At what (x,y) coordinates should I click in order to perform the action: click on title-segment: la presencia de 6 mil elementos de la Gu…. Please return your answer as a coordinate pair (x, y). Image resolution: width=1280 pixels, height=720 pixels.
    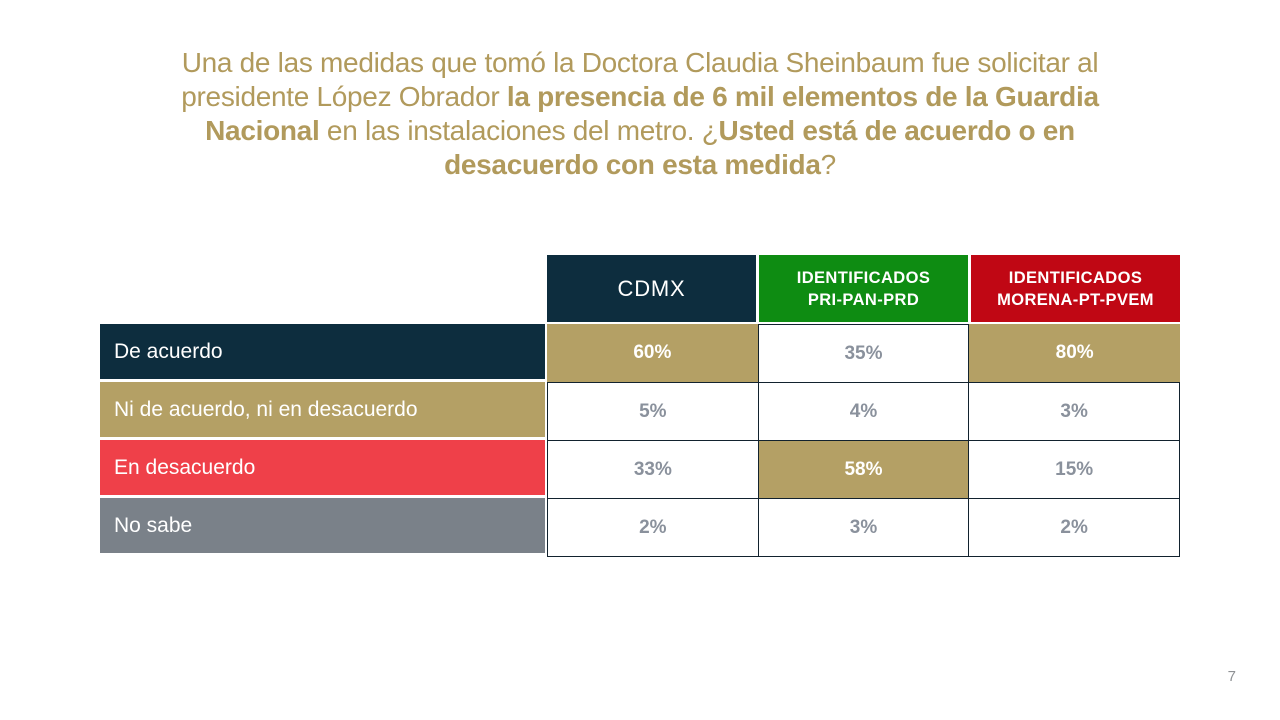
    Looking at the image, I should click on (802, 96).